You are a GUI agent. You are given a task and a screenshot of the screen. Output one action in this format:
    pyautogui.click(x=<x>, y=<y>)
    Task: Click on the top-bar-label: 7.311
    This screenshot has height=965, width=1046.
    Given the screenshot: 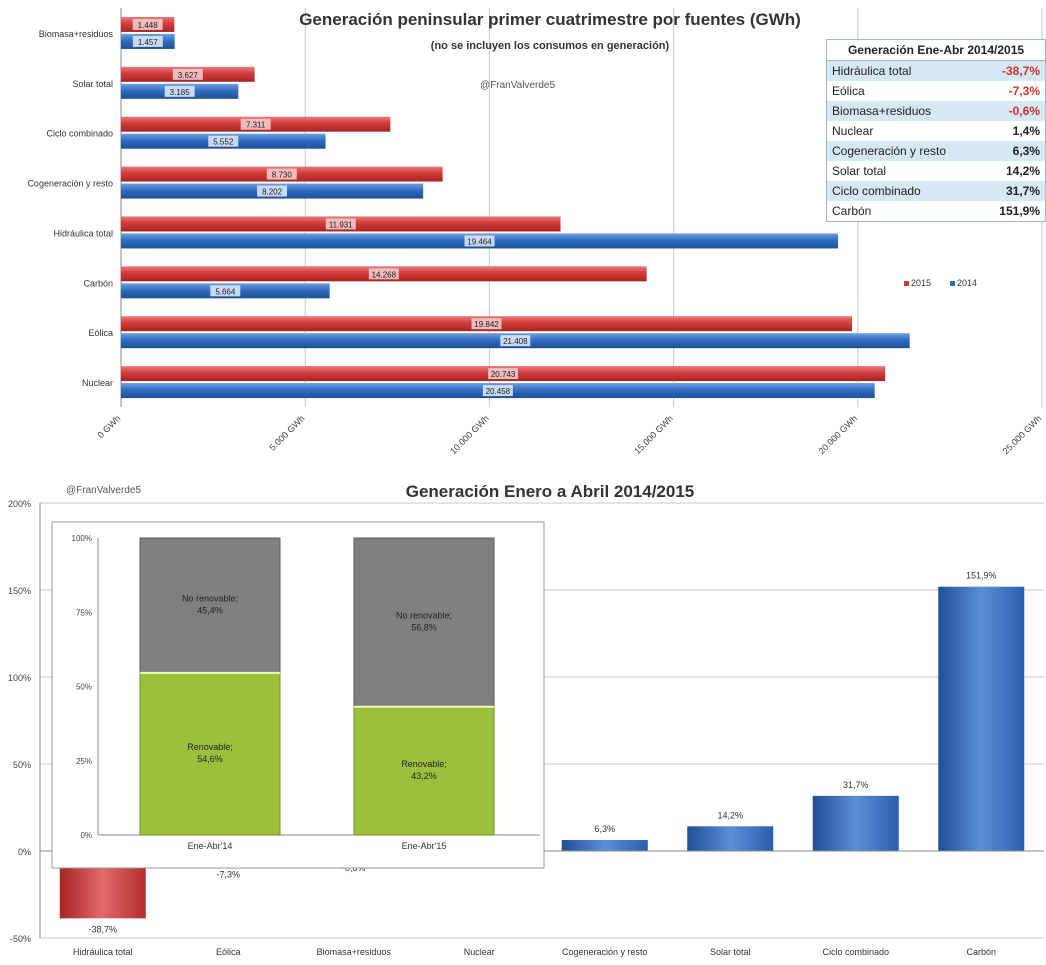 What is the action you would take?
    pyautogui.click(x=256, y=125)
    